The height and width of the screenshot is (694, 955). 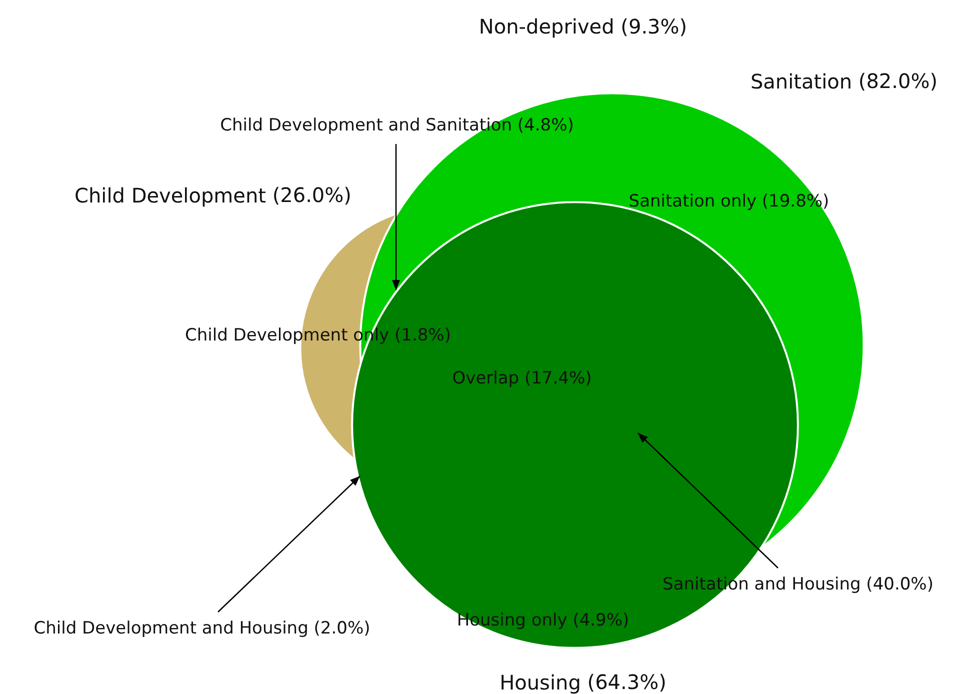 What do you see at coordinates (202, 628) in the screenshot?
I see `text: Child Development and Housing (2.0%)` at bounding box center [202, 628].